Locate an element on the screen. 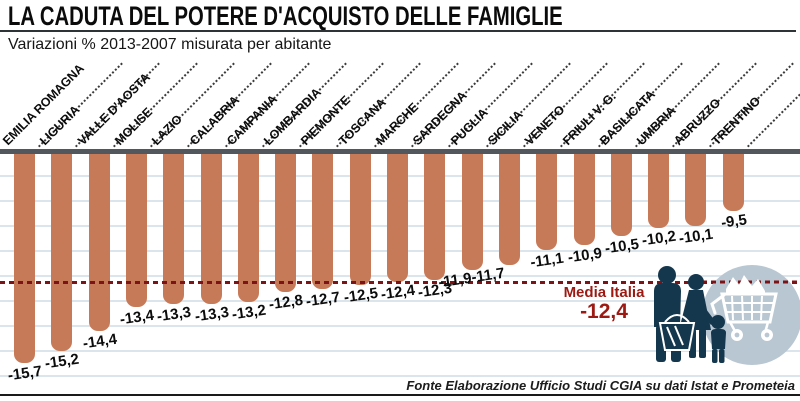 This screenshot has height=401, width=800. bar-friuli-v-g is located at coordinates (584, 199).